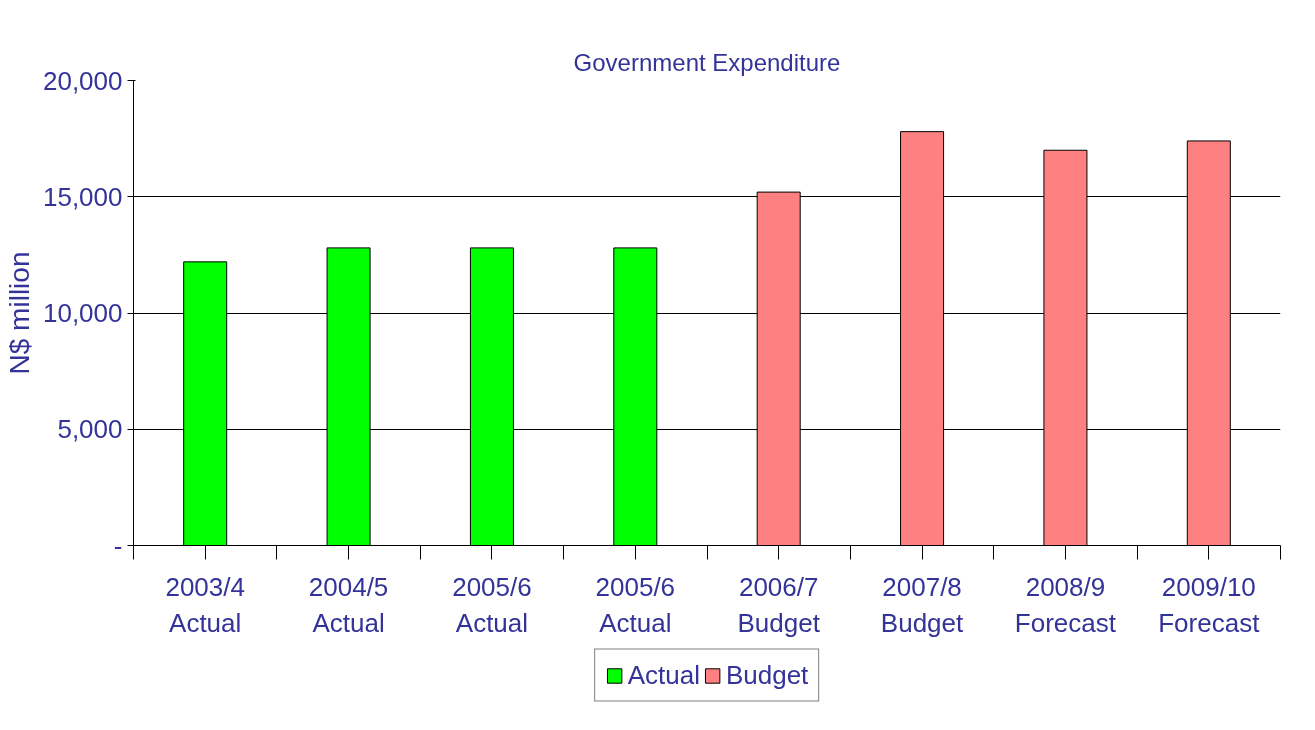 Image resolution: width=1315 pixels, height=730 pixels. What do you see at coordinates (82, 313) in the screenshot?
I see `y-tick-label: 10,000` at bounding box center [82, 313].